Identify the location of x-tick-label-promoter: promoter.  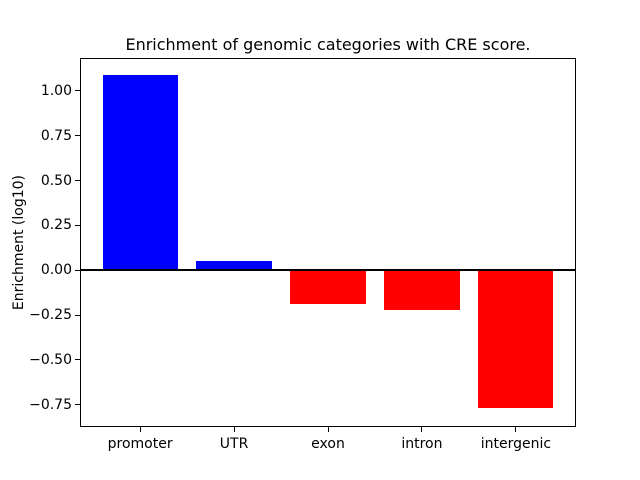
(140, 444).